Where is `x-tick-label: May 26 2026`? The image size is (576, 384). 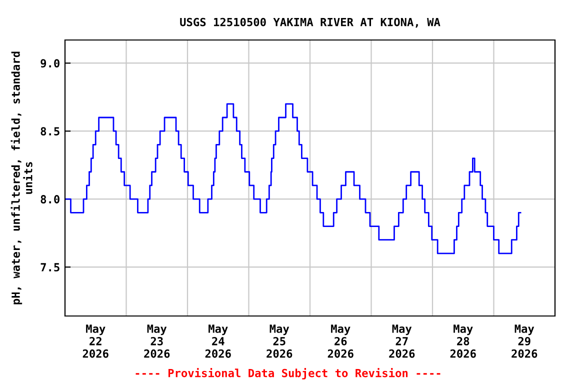 x-tick-label: May 26 2026 is located at coordinates (341, 341).